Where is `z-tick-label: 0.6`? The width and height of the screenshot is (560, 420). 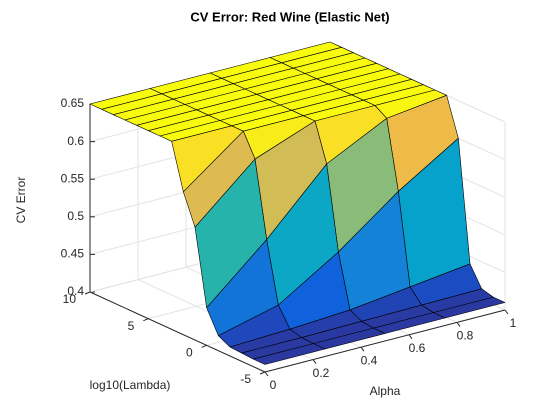 z-tick-label: 0.6 is located at coordinates (75, 141).